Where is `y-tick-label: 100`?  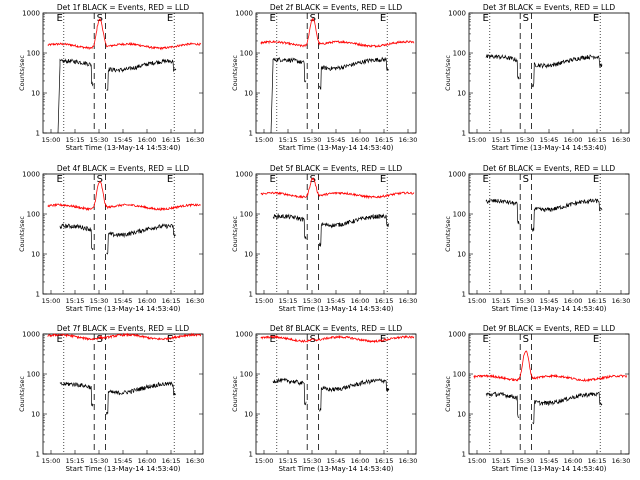
y-tick-label: 100 is located at coordinates (459, 54).